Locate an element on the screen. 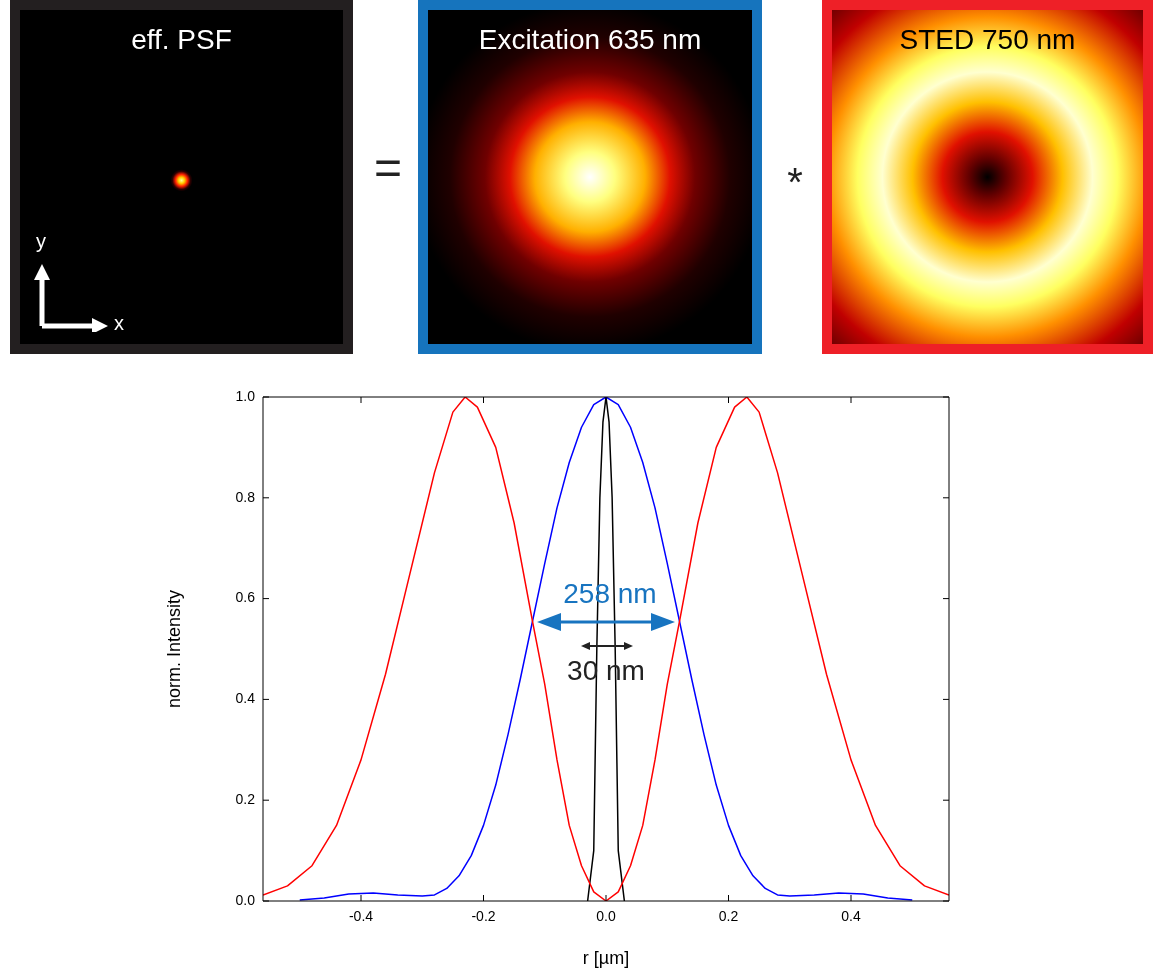 Image resolution: width=1153 pixels, height=974 pixels. x-tick-label: 0.2 is located at coordinates (728, 916).